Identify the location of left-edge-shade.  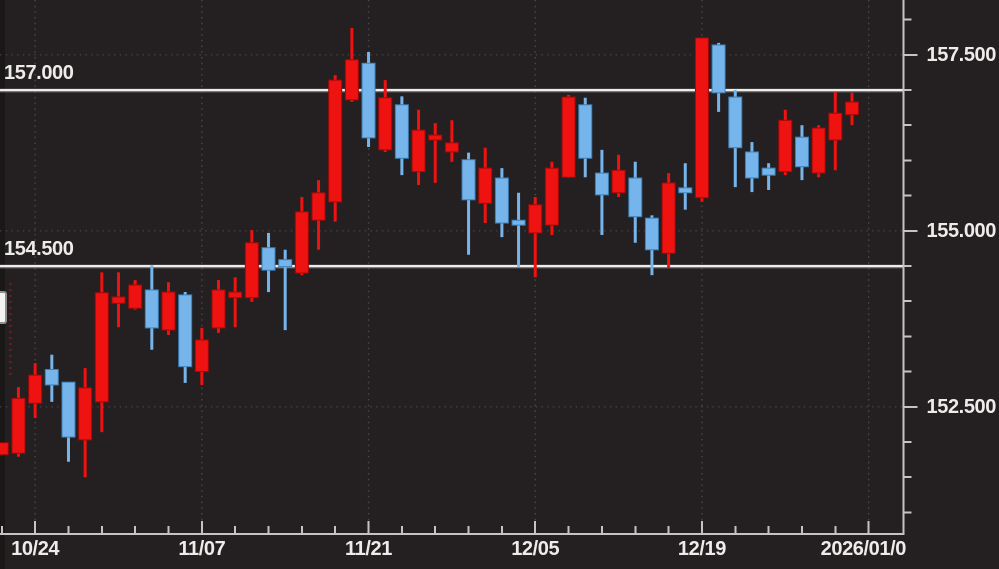
(2, 284).